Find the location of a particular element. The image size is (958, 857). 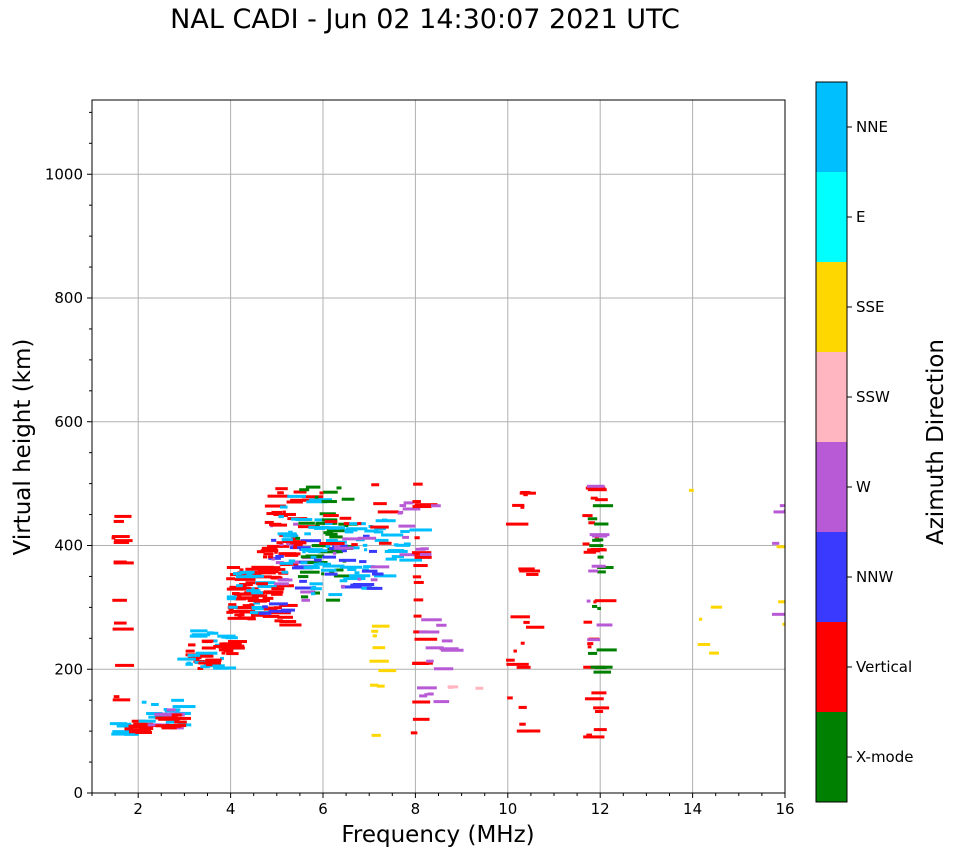

y-tick-label: 600 is located at coordinates (68, 422).